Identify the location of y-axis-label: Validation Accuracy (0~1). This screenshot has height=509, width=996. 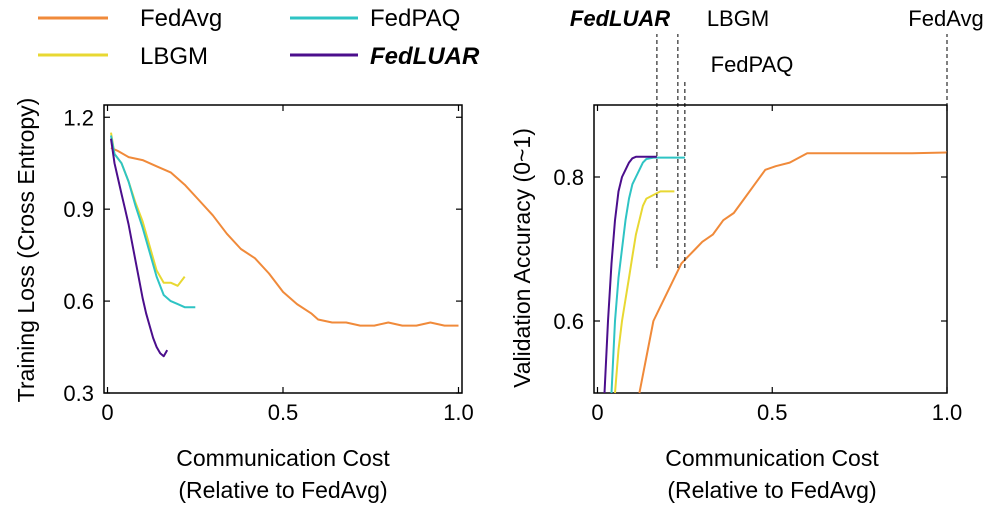
(522, 258).